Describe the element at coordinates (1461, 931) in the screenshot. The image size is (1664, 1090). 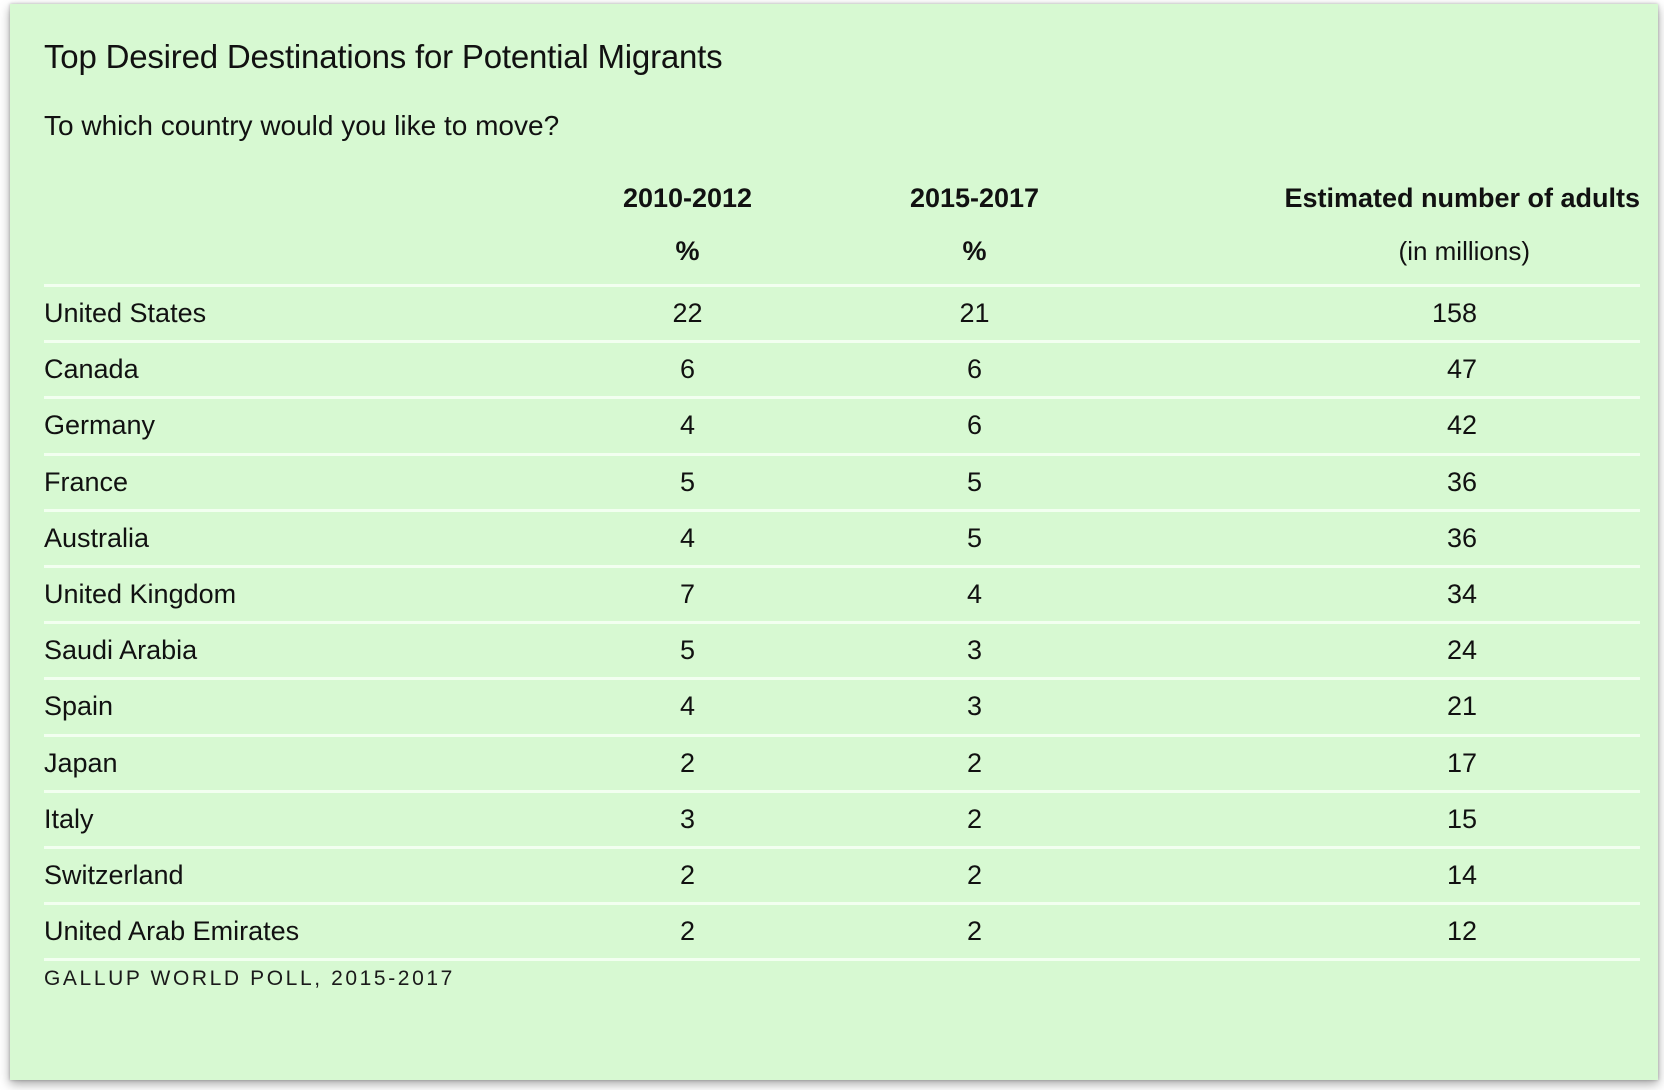
I see `adults-millions-cell: 12` at that location.